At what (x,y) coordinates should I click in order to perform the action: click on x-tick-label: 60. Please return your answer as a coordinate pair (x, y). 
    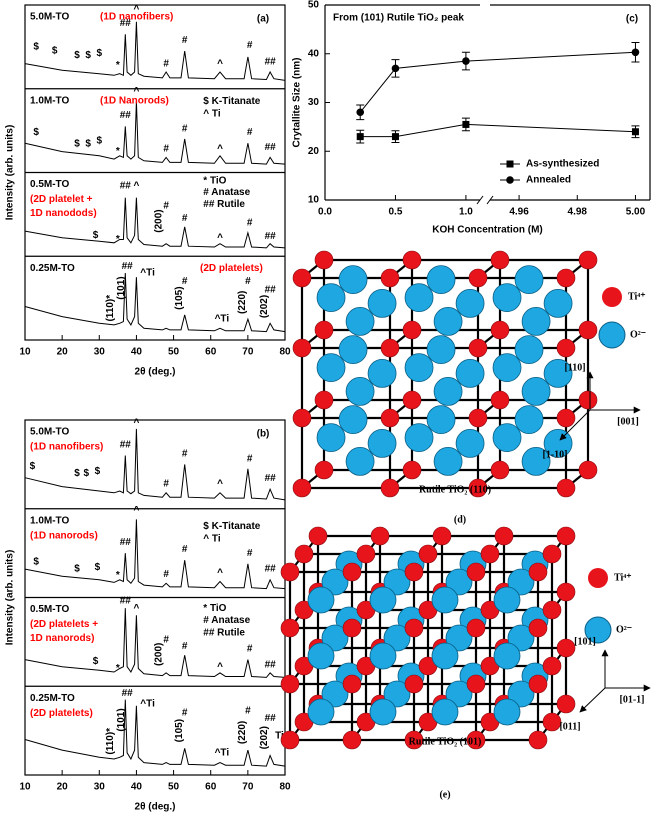
    Looking at the image, I should click on (211, 787).